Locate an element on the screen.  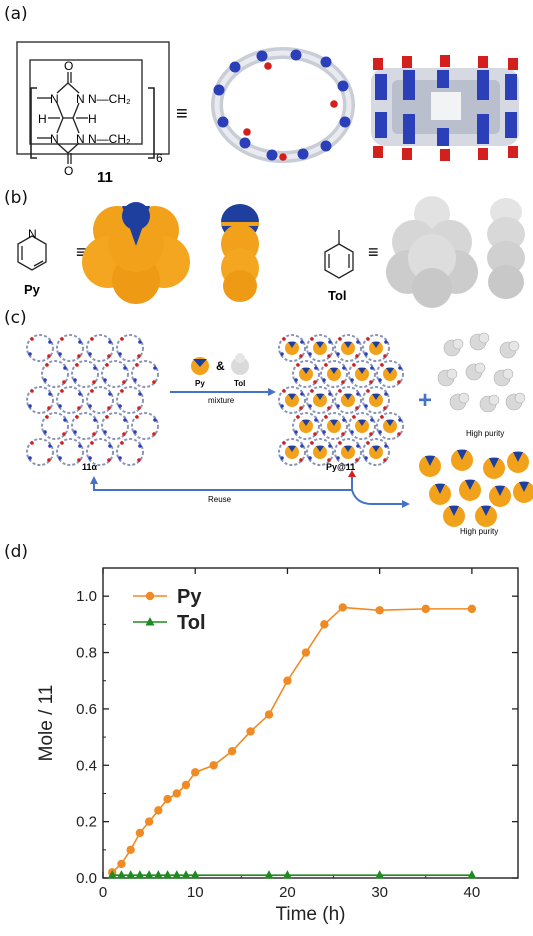
pyridine-high-purity-cluster is located at coordinates (476, 488).